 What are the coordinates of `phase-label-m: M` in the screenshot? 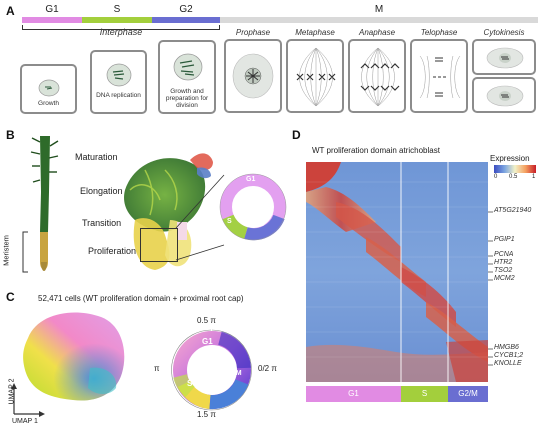 It's located at (379, 9).